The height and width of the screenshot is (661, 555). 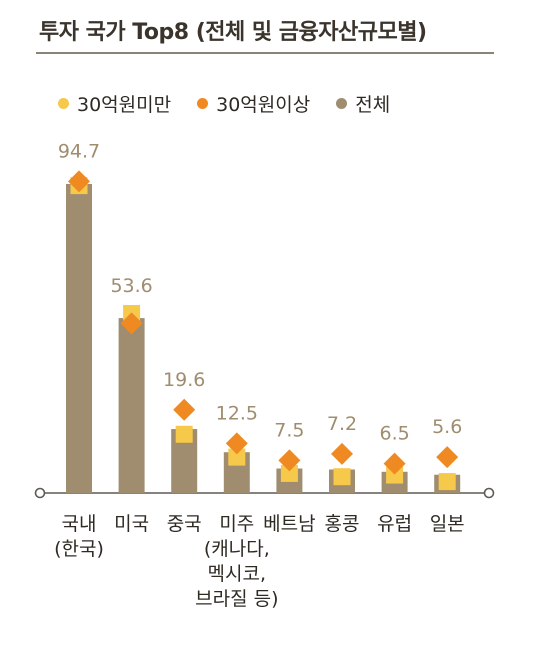 I want to click on value-label: 94.7, so click(x=79, y=151).